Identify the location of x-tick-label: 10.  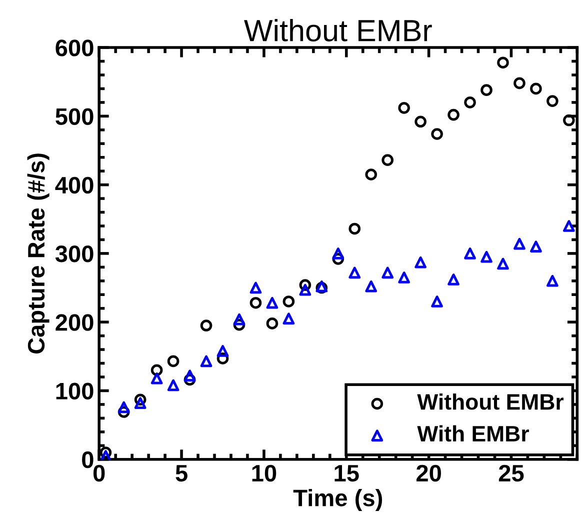
(264, 473).